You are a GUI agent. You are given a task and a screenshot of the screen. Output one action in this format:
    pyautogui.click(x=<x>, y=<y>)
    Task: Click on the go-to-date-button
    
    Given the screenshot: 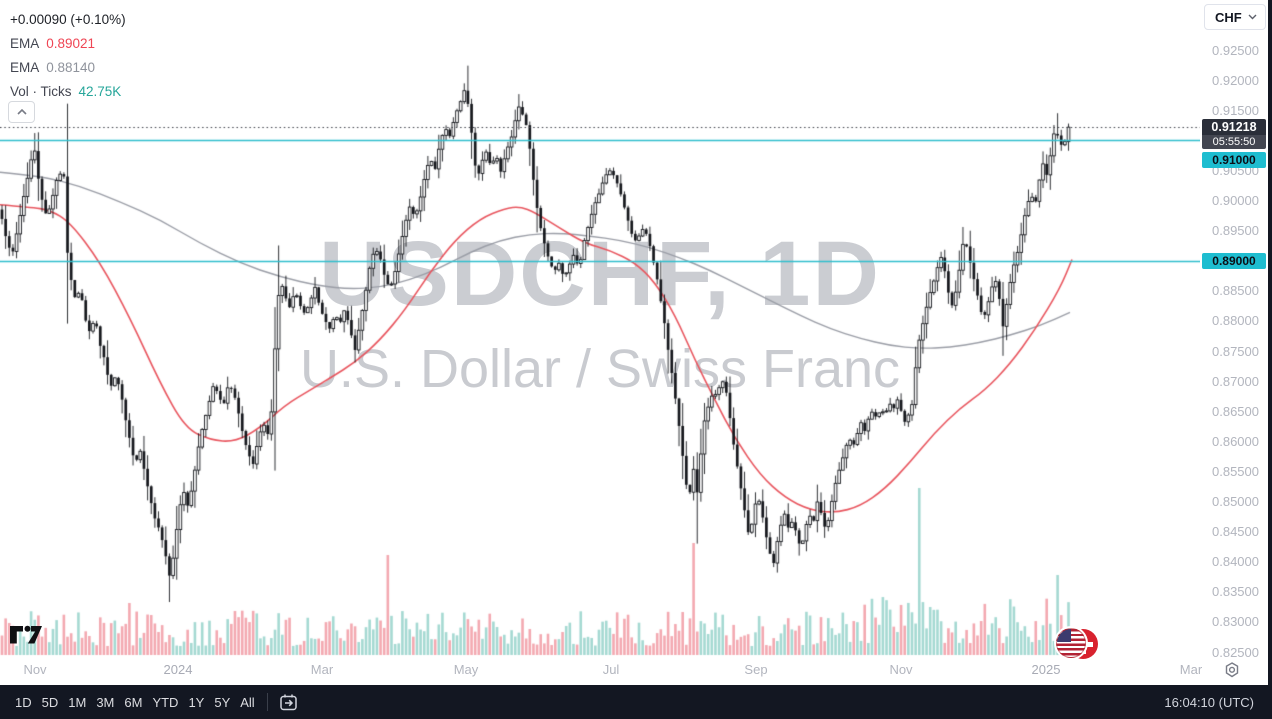 What is the action you would take?
    pyautogui.click(x=288, y=702)
    